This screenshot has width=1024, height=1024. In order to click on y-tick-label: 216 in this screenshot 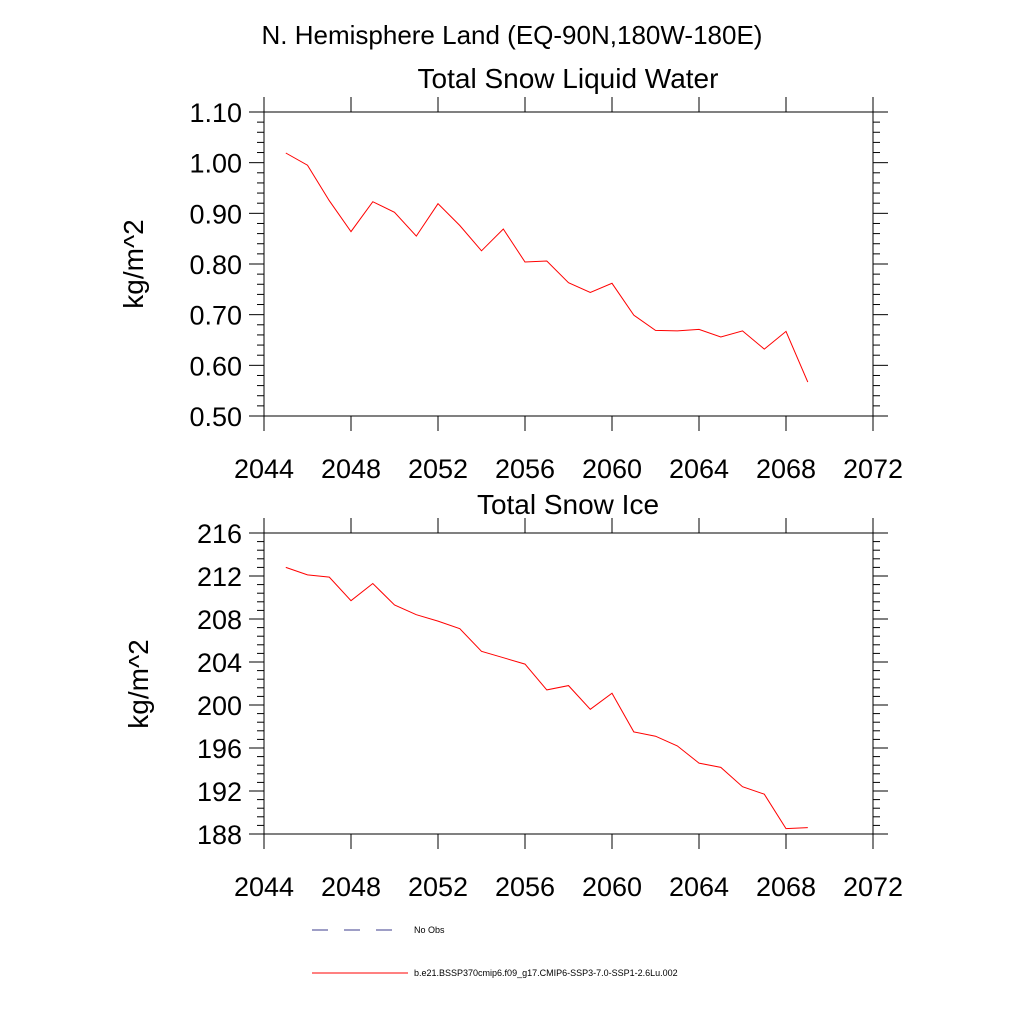, I will do `click(219, 534)`.